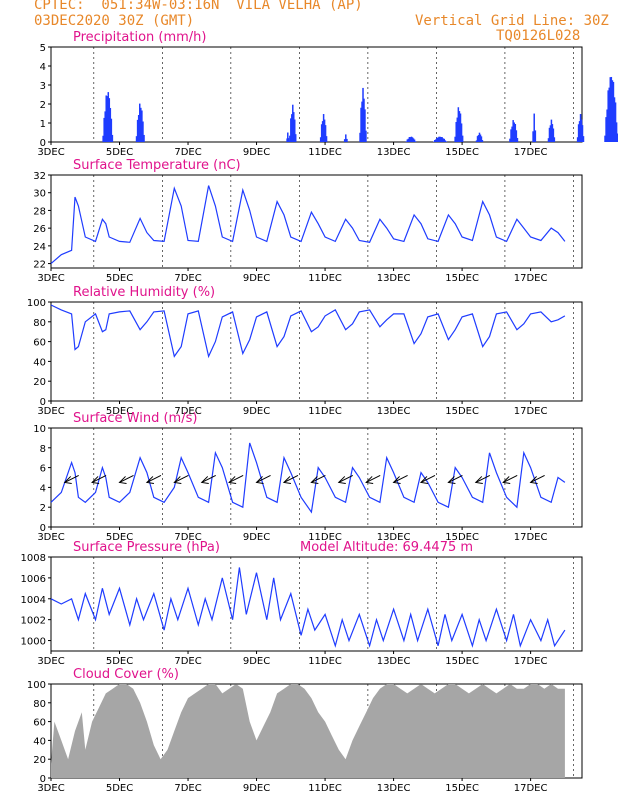  I want to click on y-tick-label: 4, so click(43, 67).